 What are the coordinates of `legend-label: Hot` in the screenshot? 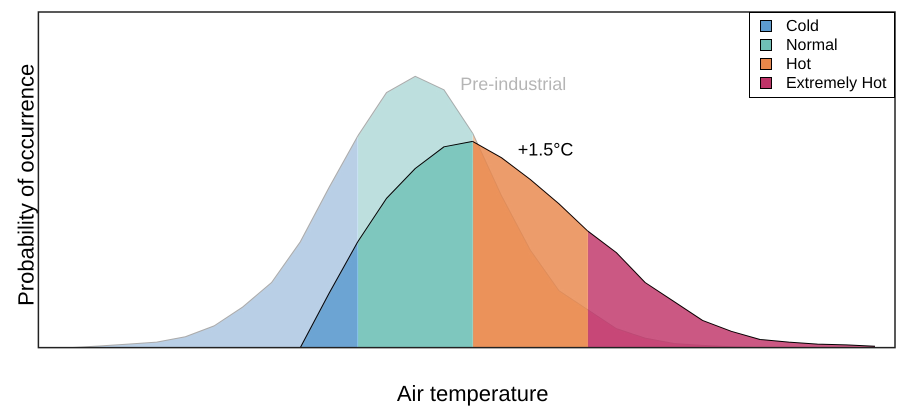 It's located at (798, 64).